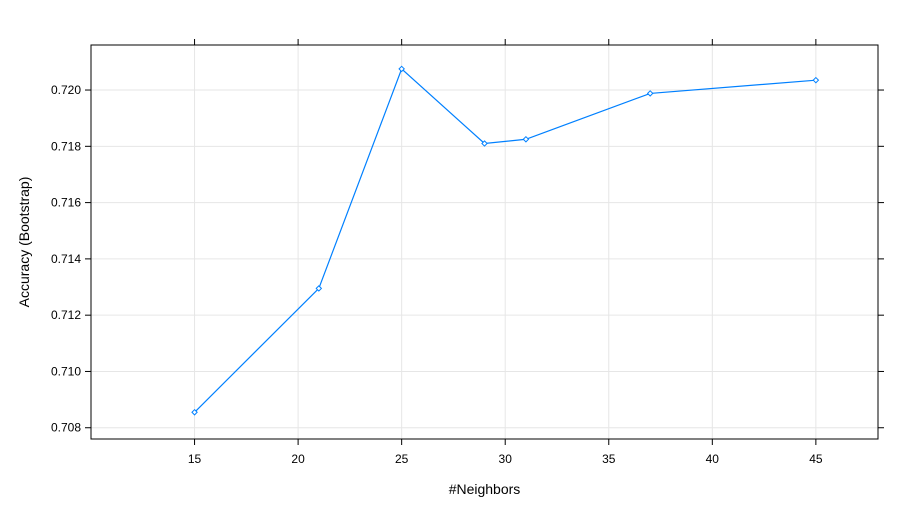  Describe the element at coordinates (506, 459) in the screenshot. I see `x-tick-label: 30` at that location.